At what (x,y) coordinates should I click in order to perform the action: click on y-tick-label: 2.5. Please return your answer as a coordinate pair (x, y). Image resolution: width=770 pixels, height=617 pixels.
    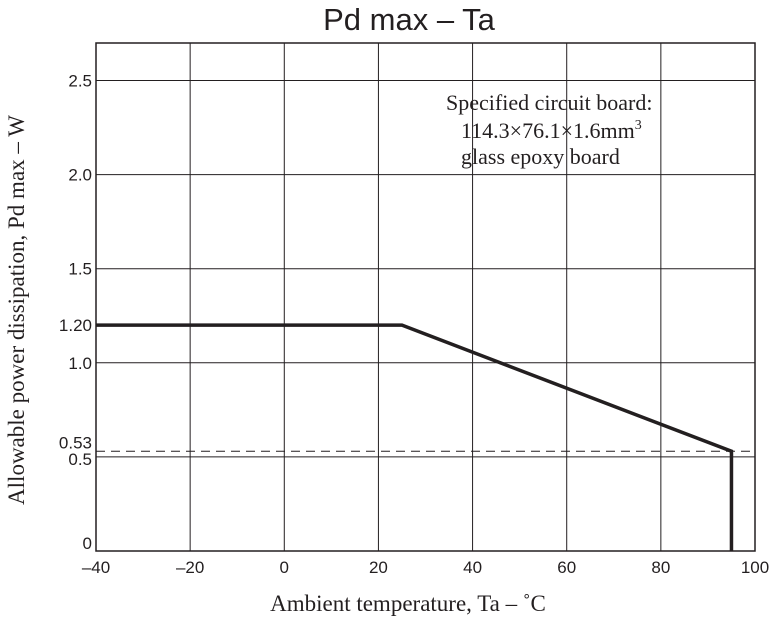
    Looking at the image, I should click on (80, 81).